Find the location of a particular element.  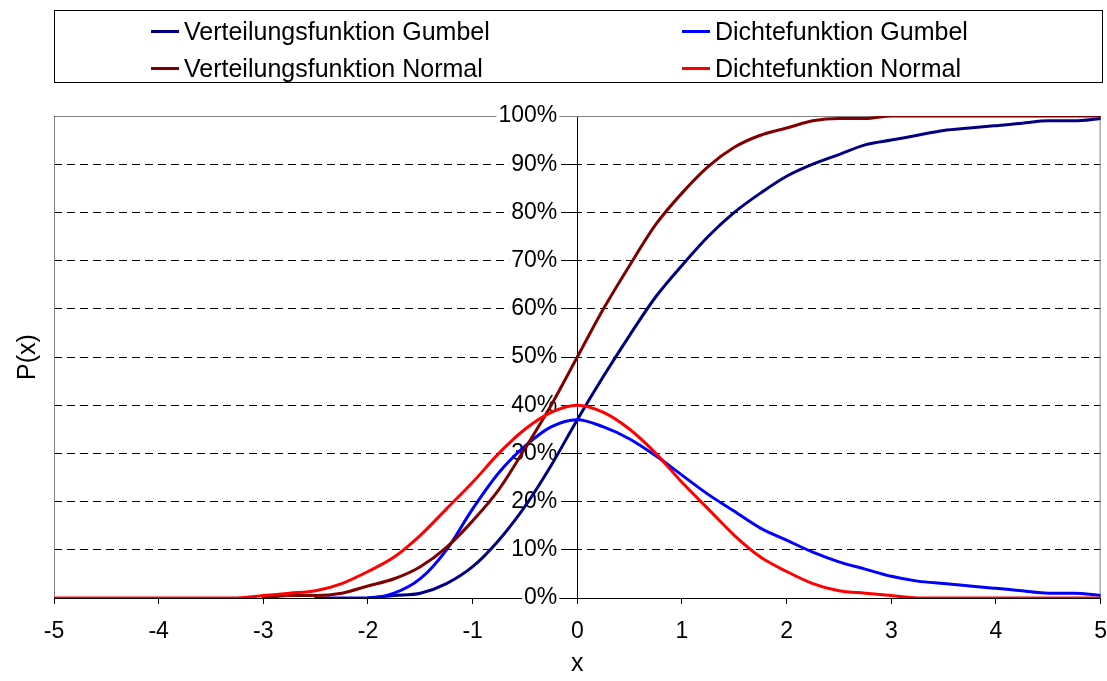

legend-label: Verteilungsfunktion Normal is located at coordinates (333, 68).